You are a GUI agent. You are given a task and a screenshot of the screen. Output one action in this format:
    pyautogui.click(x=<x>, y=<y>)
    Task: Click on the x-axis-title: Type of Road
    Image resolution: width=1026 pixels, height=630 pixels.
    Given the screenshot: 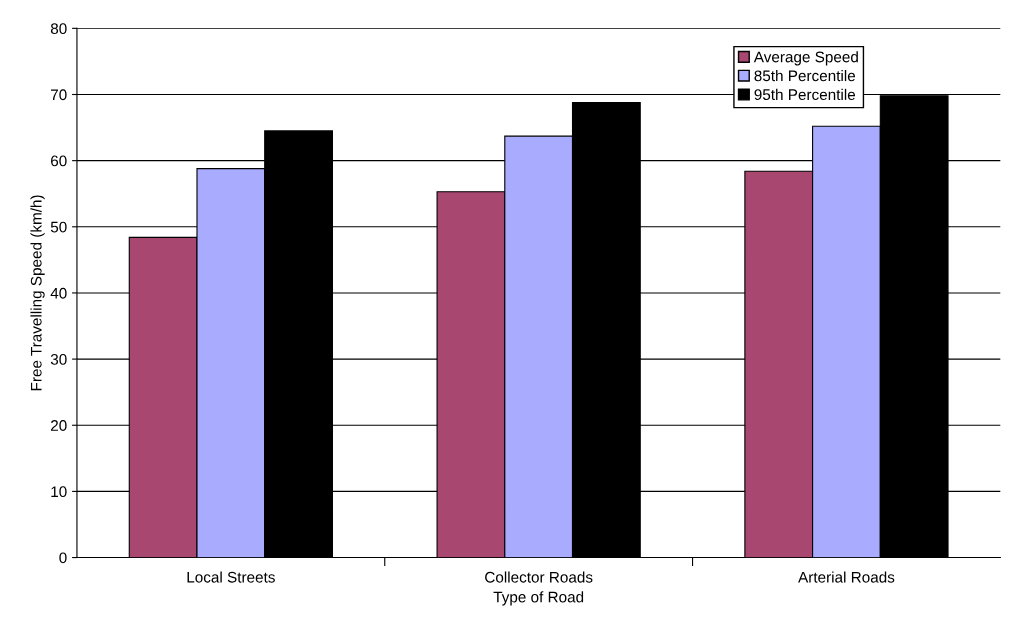 What is the action you would take?
    pyautogui.click(x=538, y=598)
    